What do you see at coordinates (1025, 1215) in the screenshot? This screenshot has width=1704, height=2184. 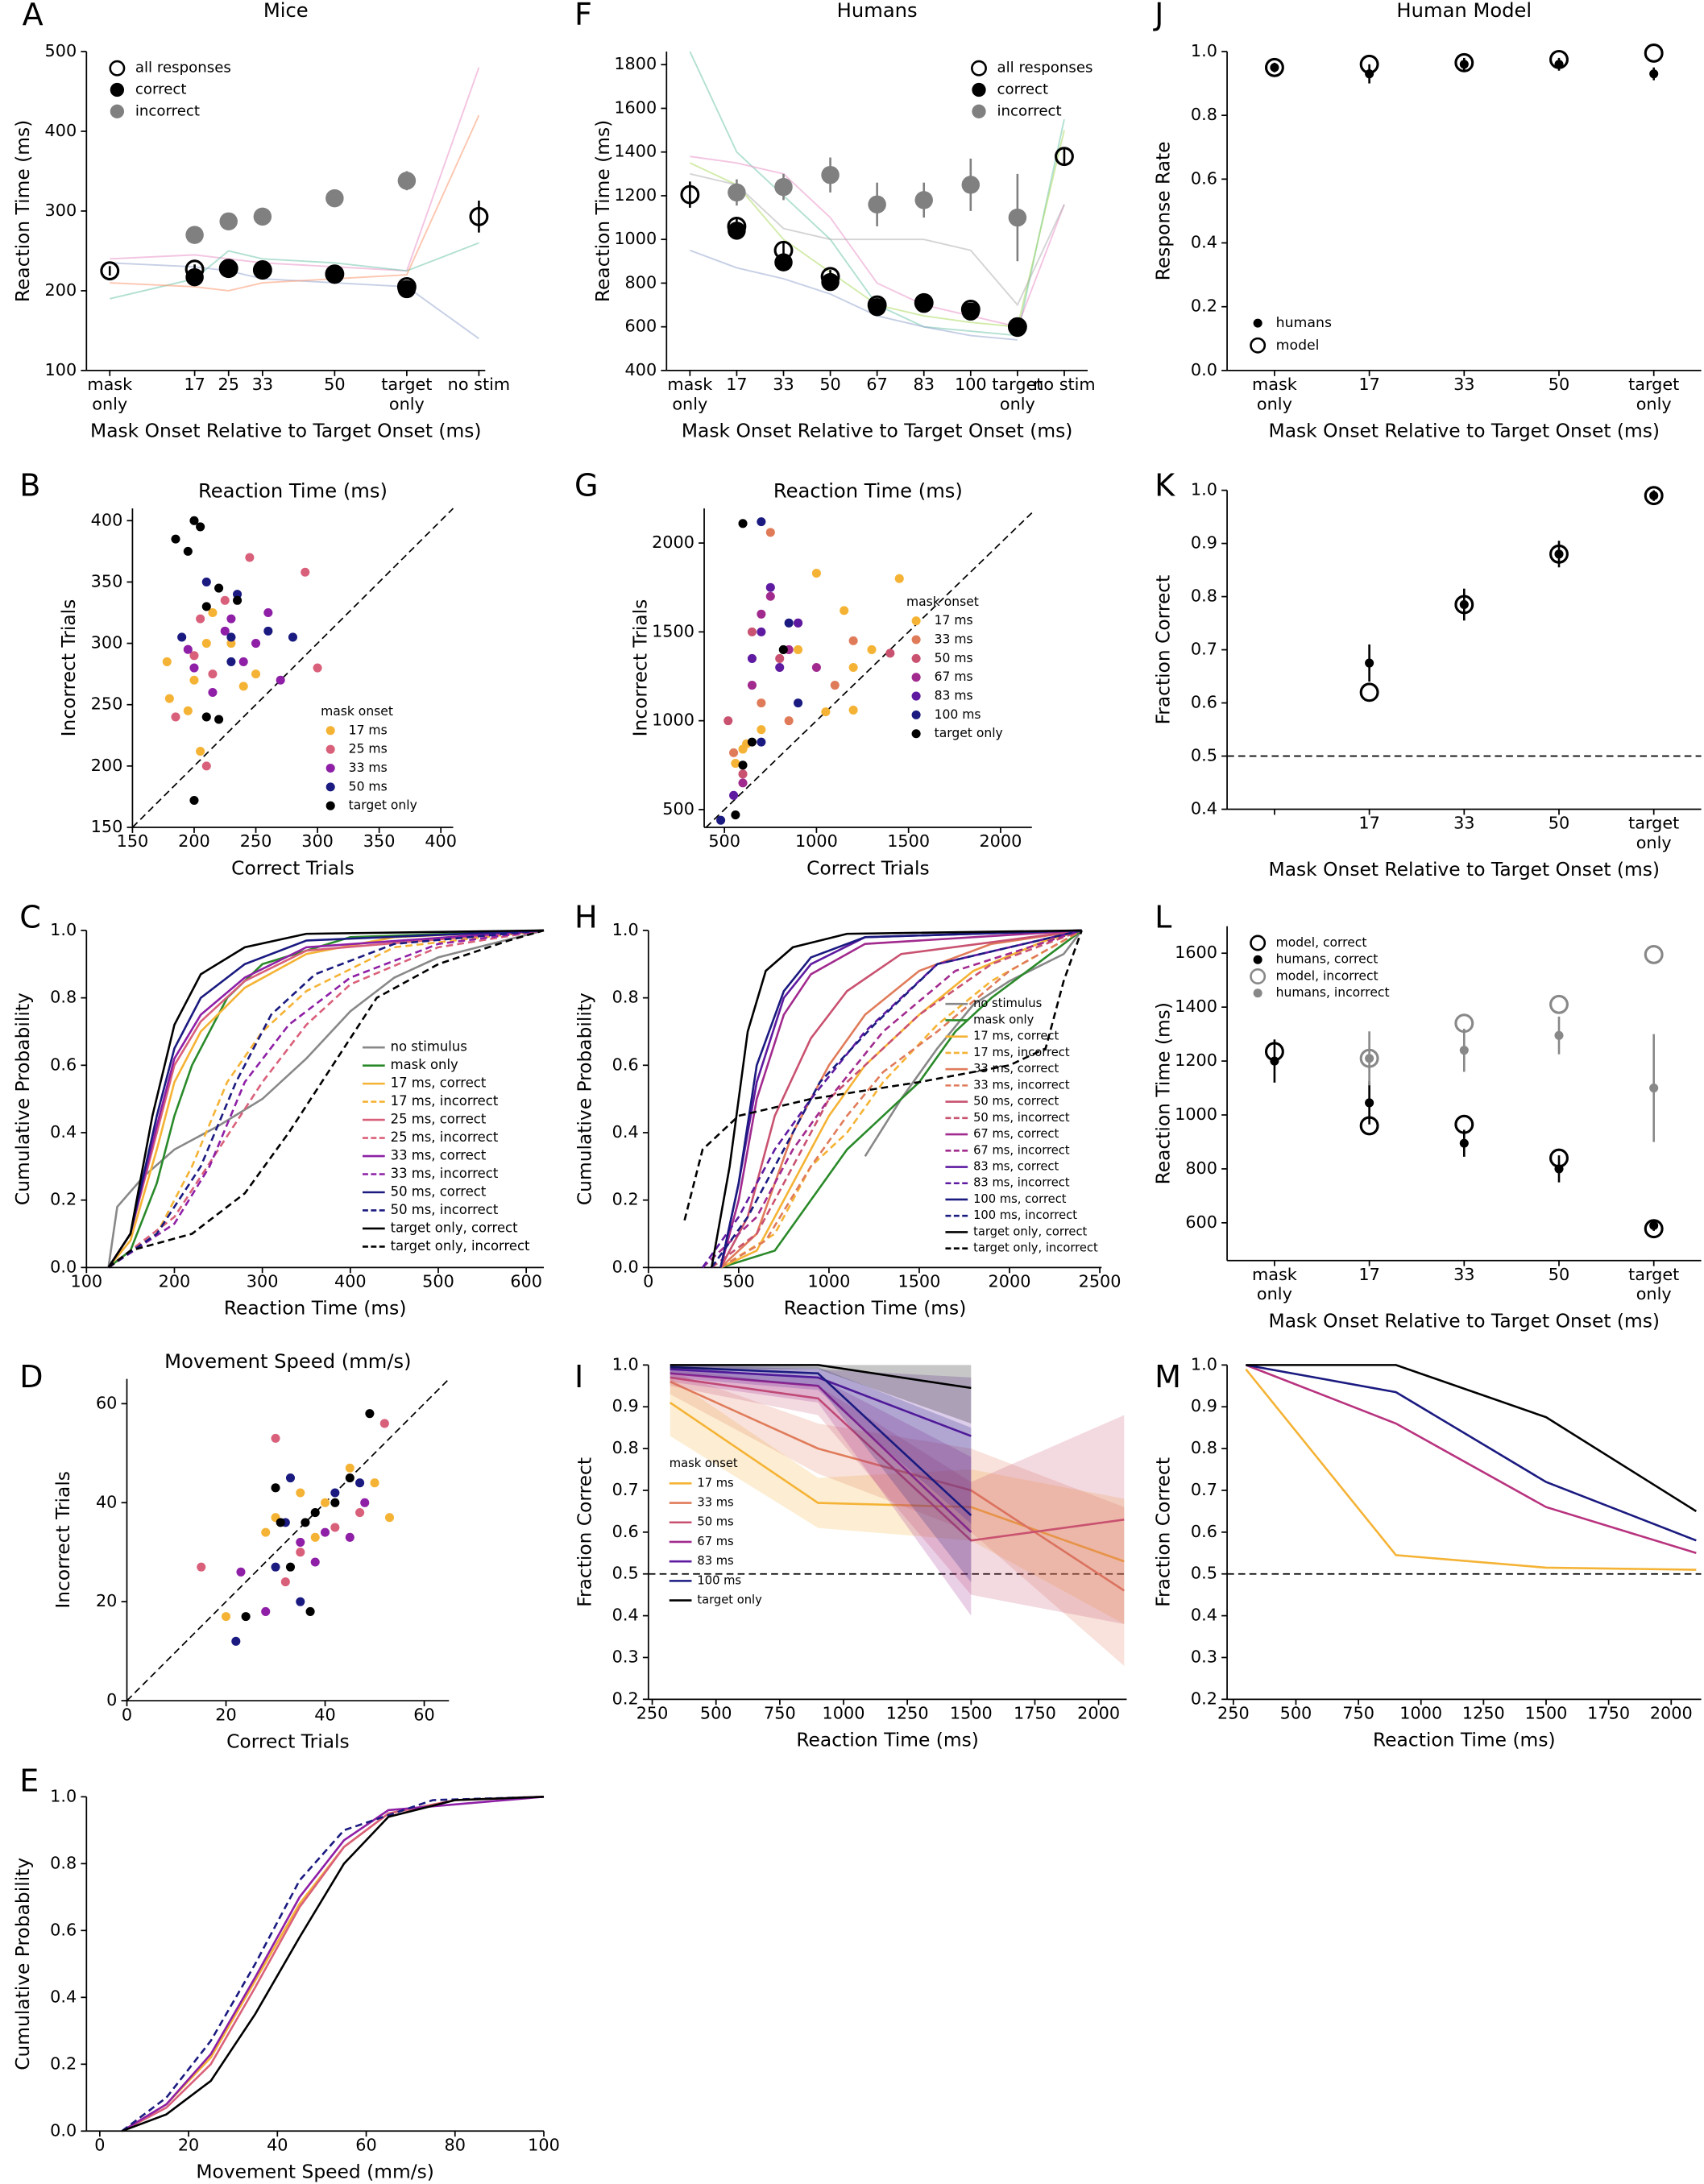 I see `legend-label: 100 ms, incorrect` at bounding box center [1025, 1215].